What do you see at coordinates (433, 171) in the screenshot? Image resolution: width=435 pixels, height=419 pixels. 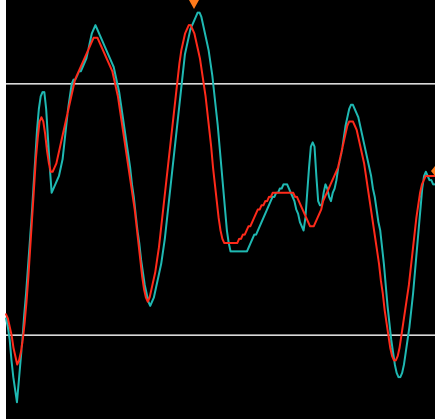 I see `right-marker-icon` at bounding box center [433, 171].